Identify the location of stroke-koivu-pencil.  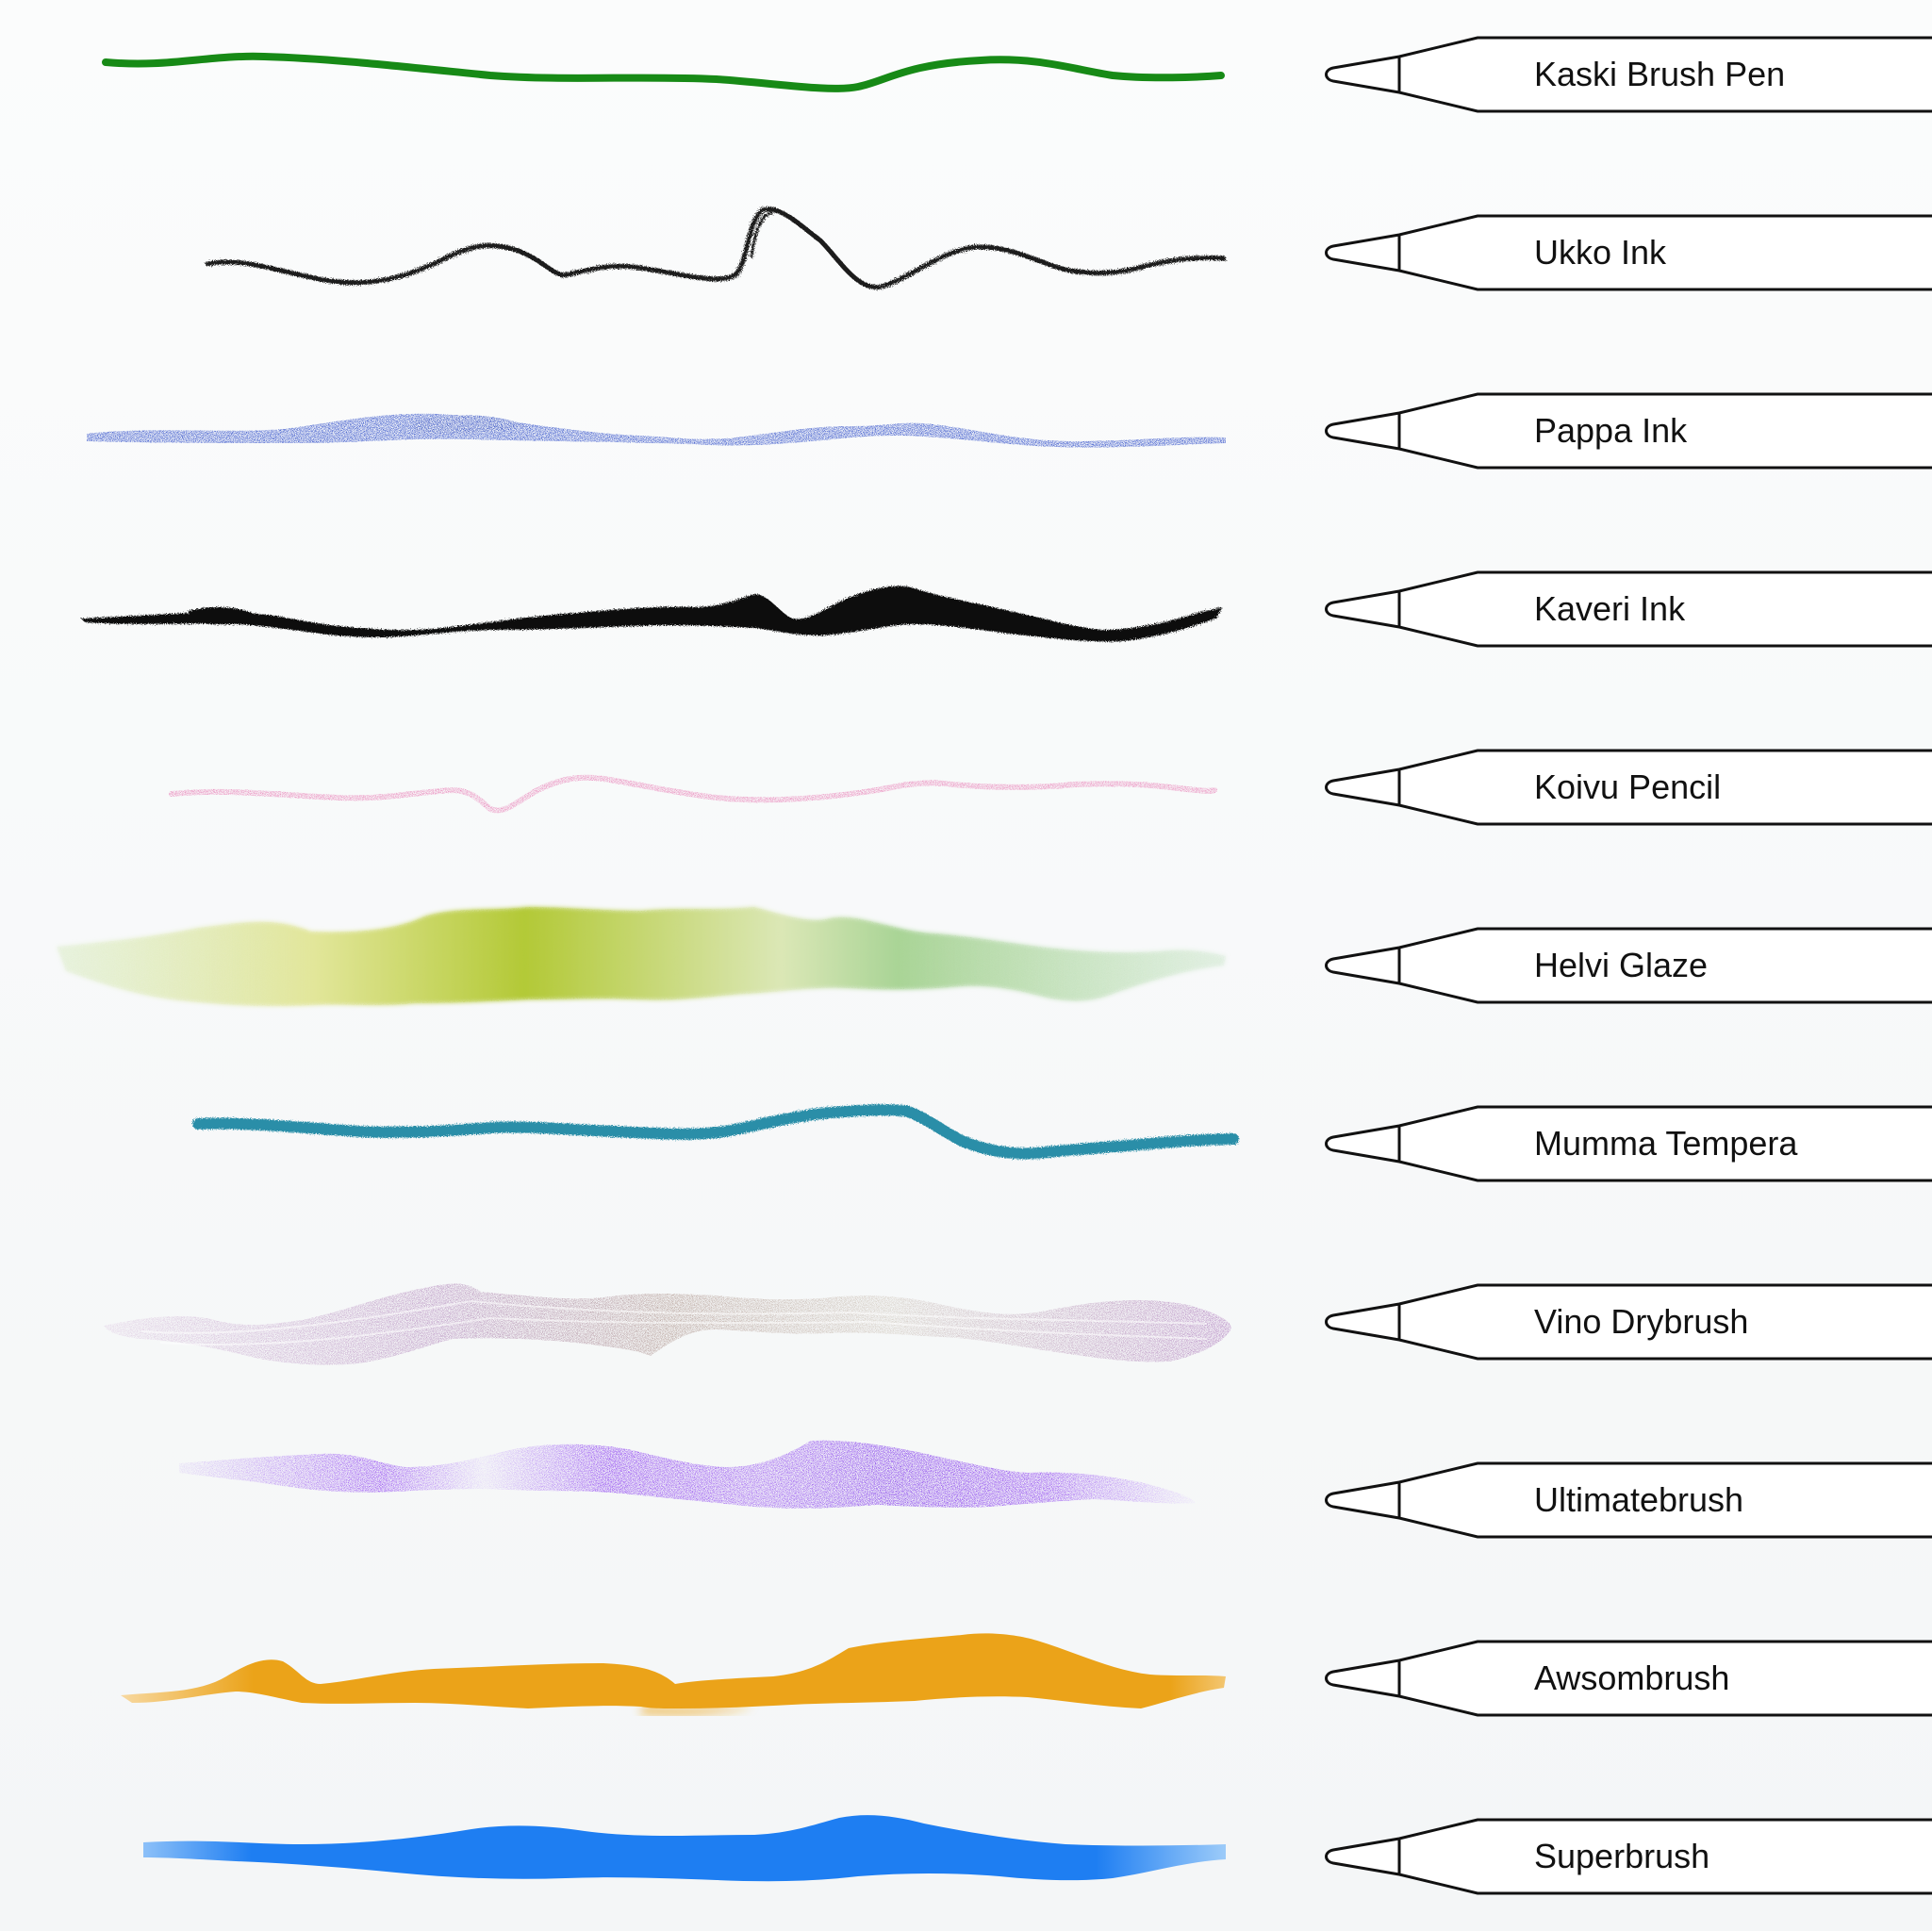
(693, 794).